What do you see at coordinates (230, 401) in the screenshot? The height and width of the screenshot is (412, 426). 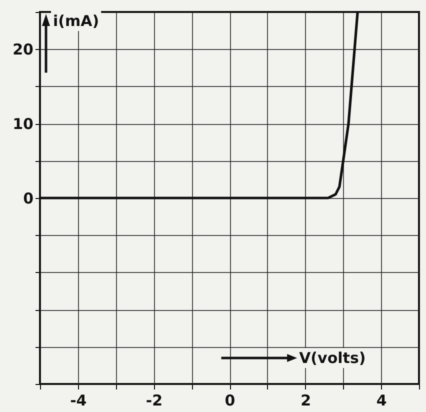 I see `x-tick-label: 0` at bounding box center [230, 401].